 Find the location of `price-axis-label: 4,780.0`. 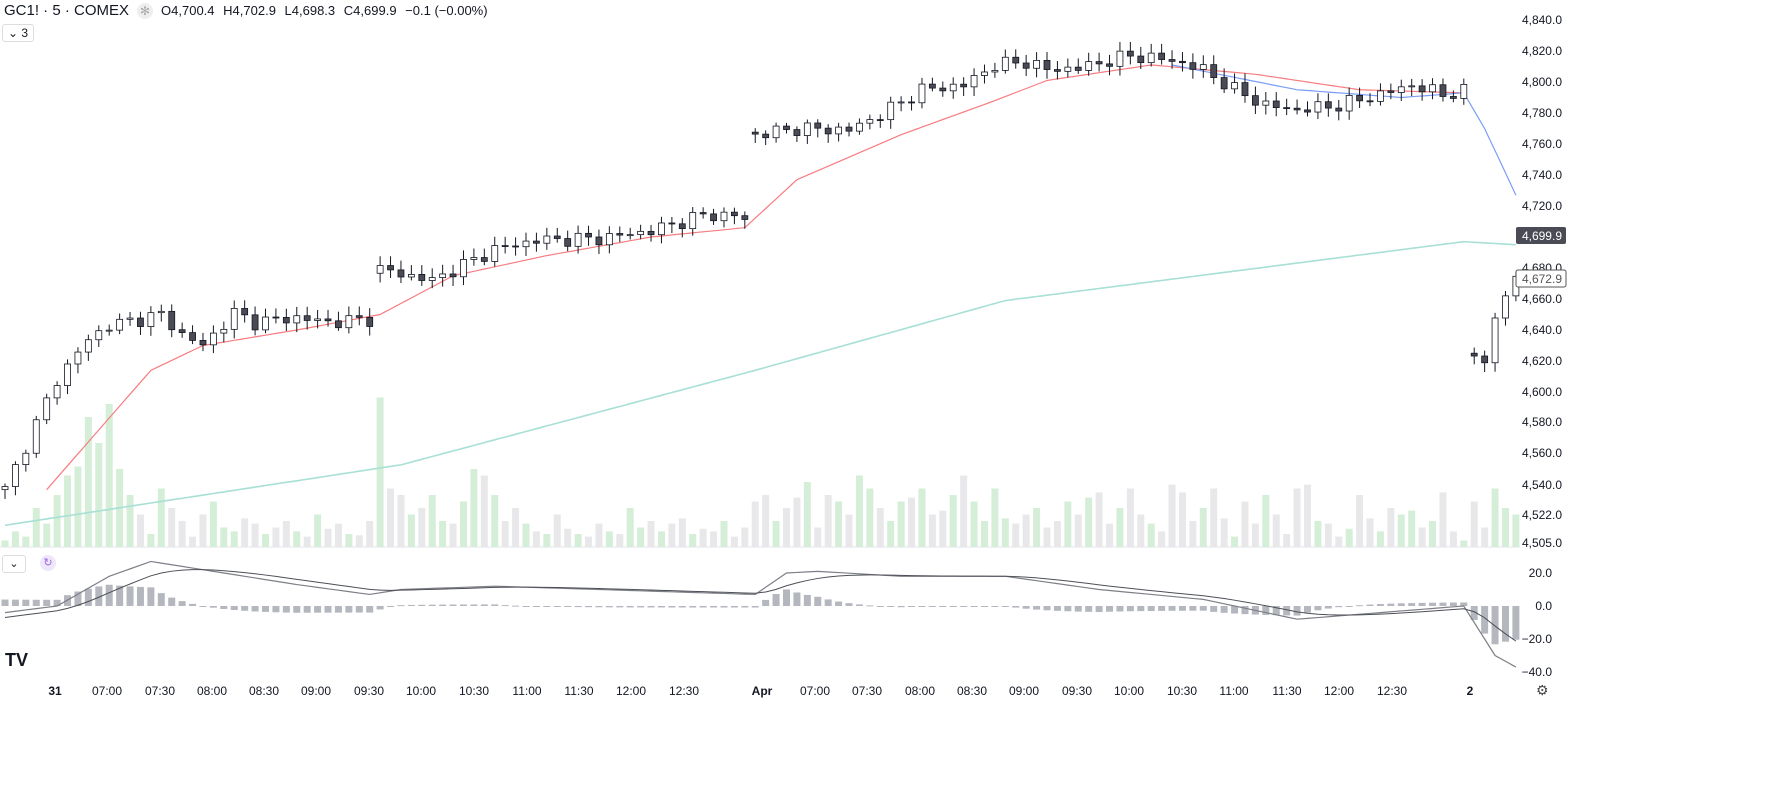

price-axis-label: 4,780.0 is located at coordinates (1542, 113).